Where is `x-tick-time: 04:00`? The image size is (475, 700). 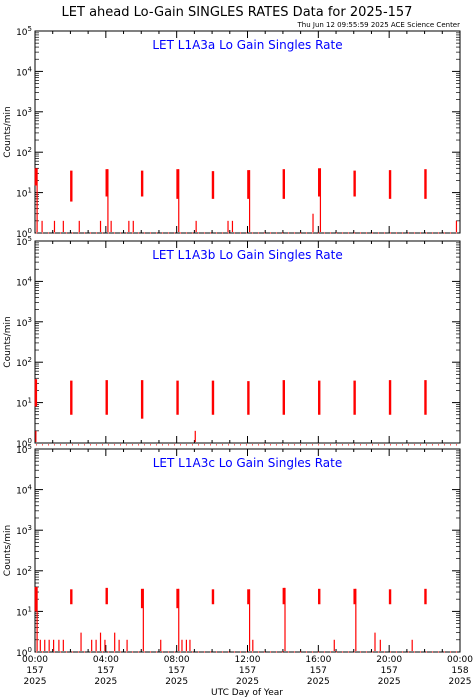 x-tick-time: 04:00 is located at coordinates (106, 660).